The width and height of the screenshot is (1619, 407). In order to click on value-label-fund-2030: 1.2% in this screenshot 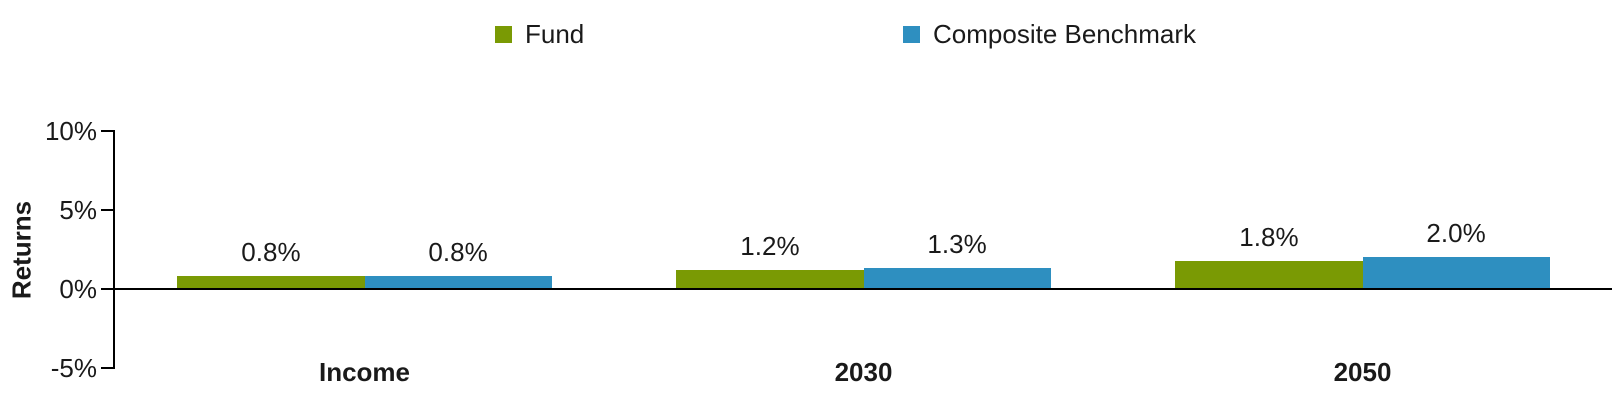, I will do `click(770, 246)`.